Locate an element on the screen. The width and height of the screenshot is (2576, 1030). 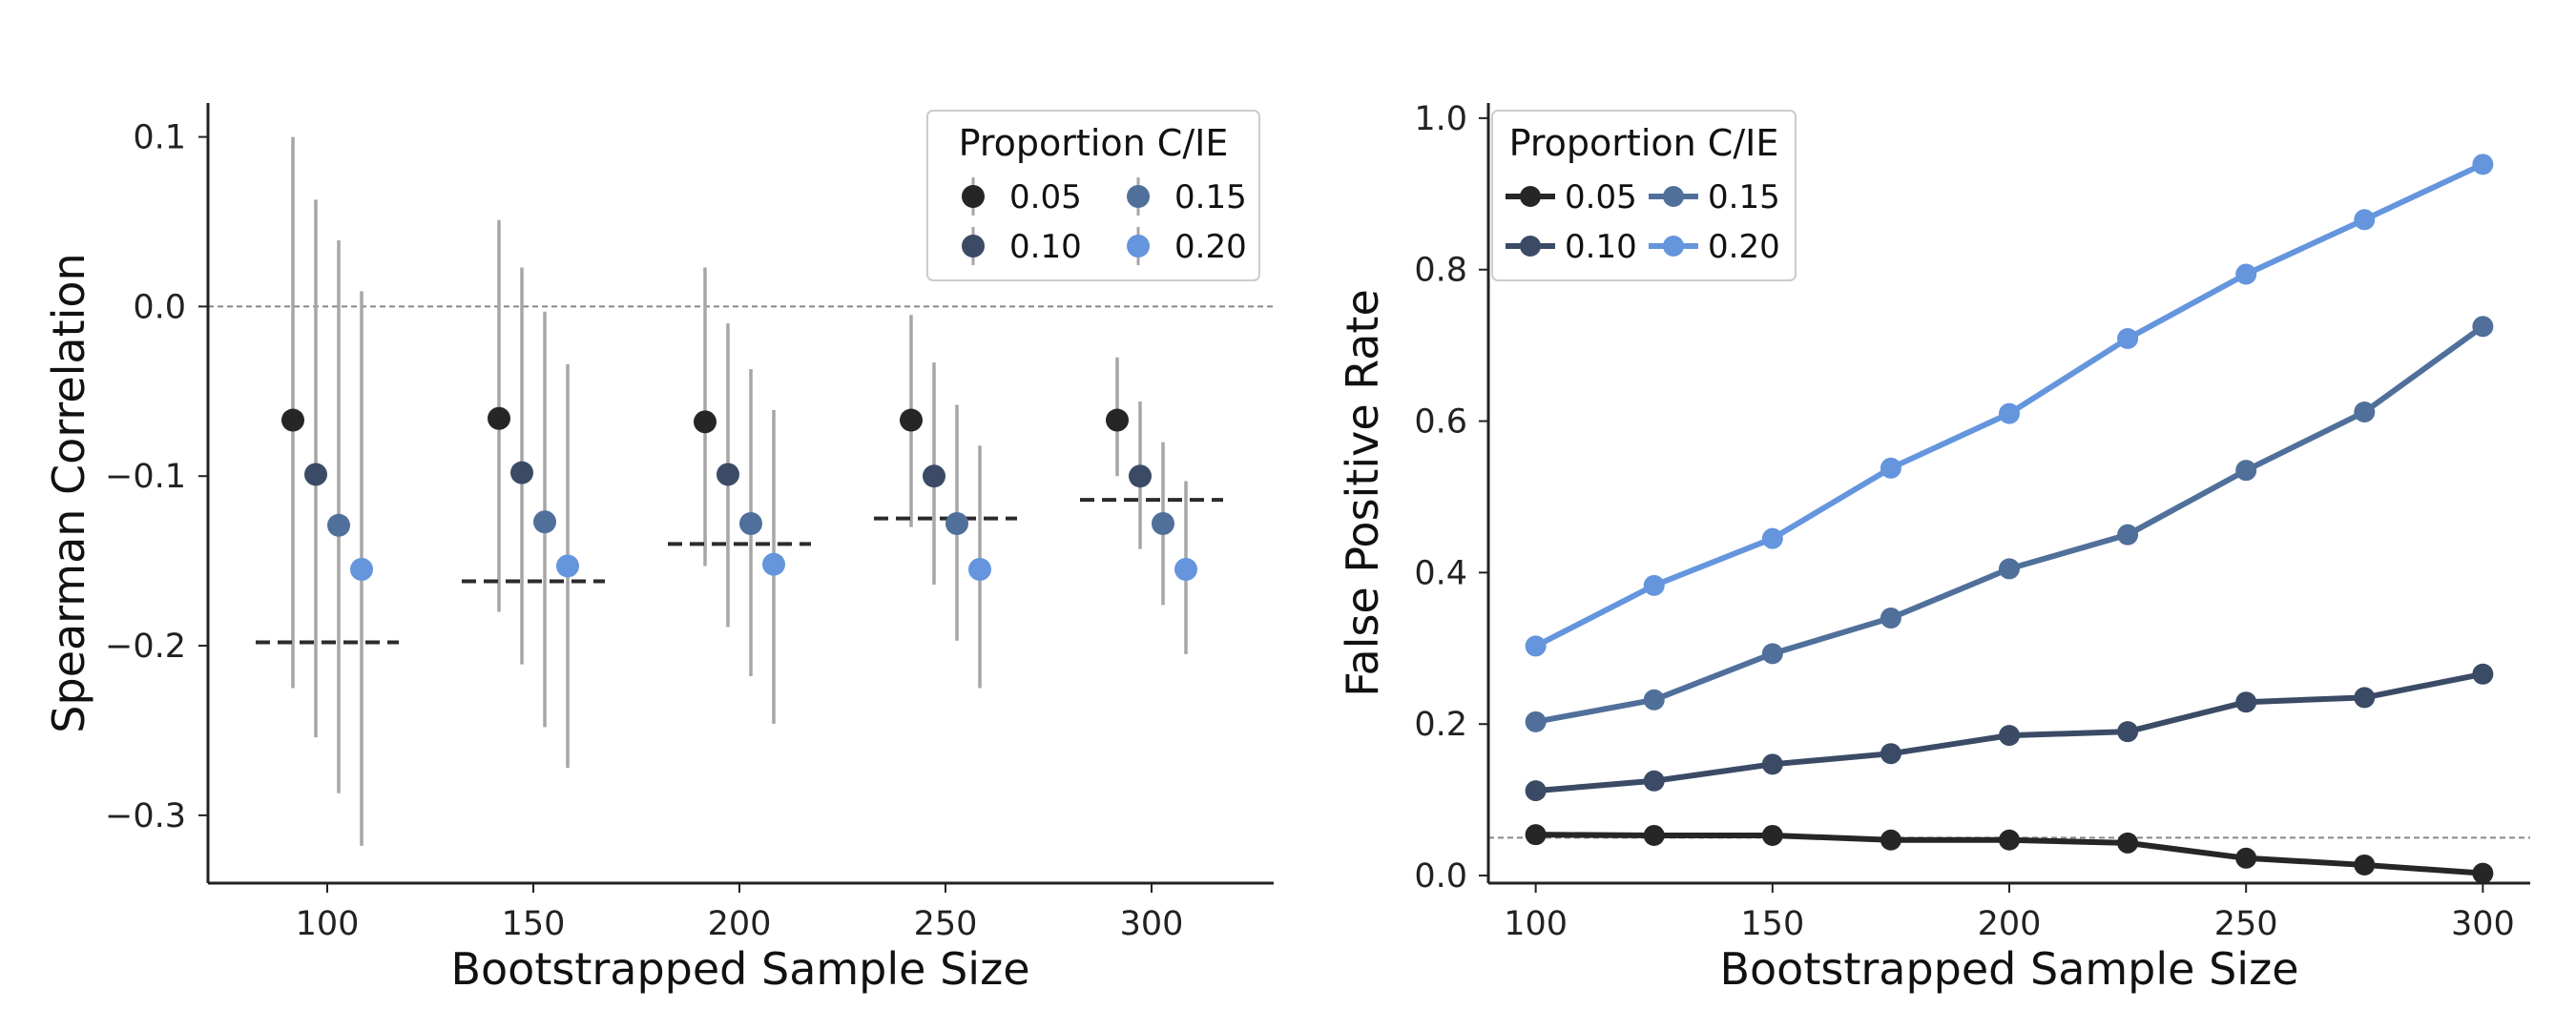
left-legend-title: Proportion C/IE is located at coordinates (1094, 143).